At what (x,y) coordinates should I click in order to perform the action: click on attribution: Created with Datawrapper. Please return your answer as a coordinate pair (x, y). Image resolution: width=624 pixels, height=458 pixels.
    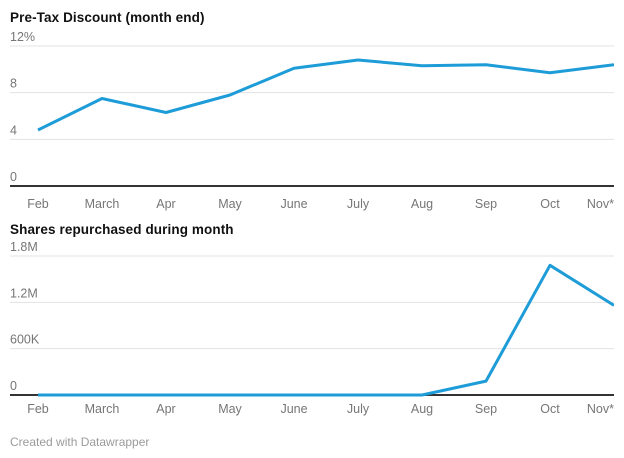
    Looking at the image, I should click on (80, 442).